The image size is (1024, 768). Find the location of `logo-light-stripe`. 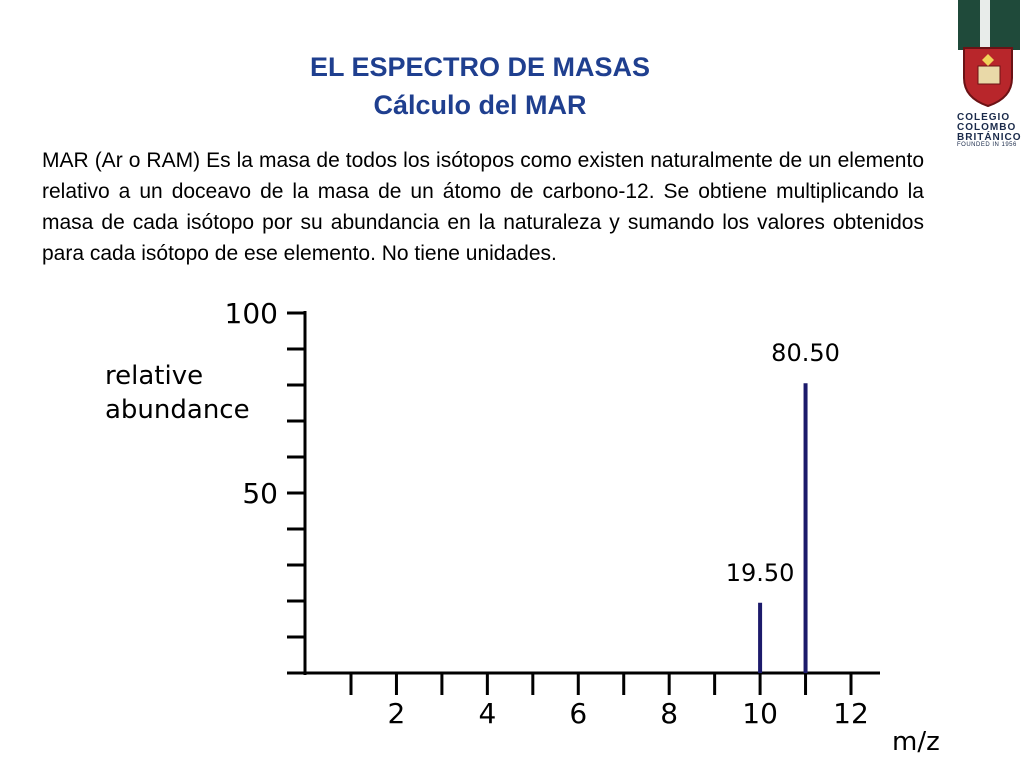

logo-light-stripe is located at coordinates (985, 25).